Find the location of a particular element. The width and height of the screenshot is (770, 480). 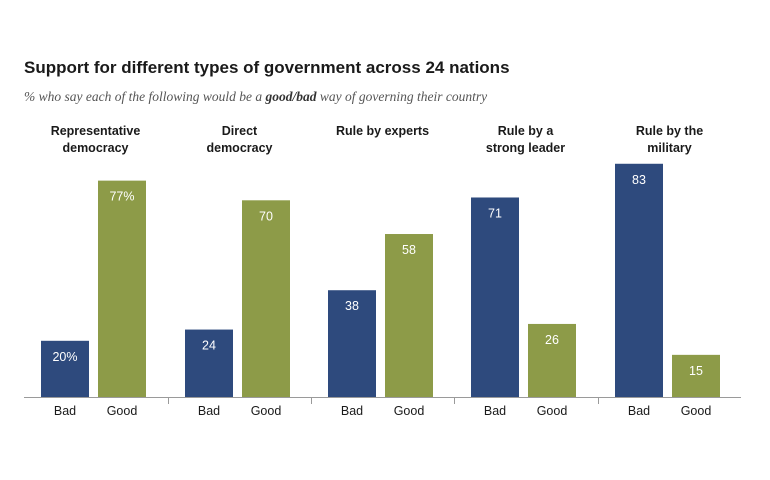

group-title-line: military is located at coordinates (669, 148).